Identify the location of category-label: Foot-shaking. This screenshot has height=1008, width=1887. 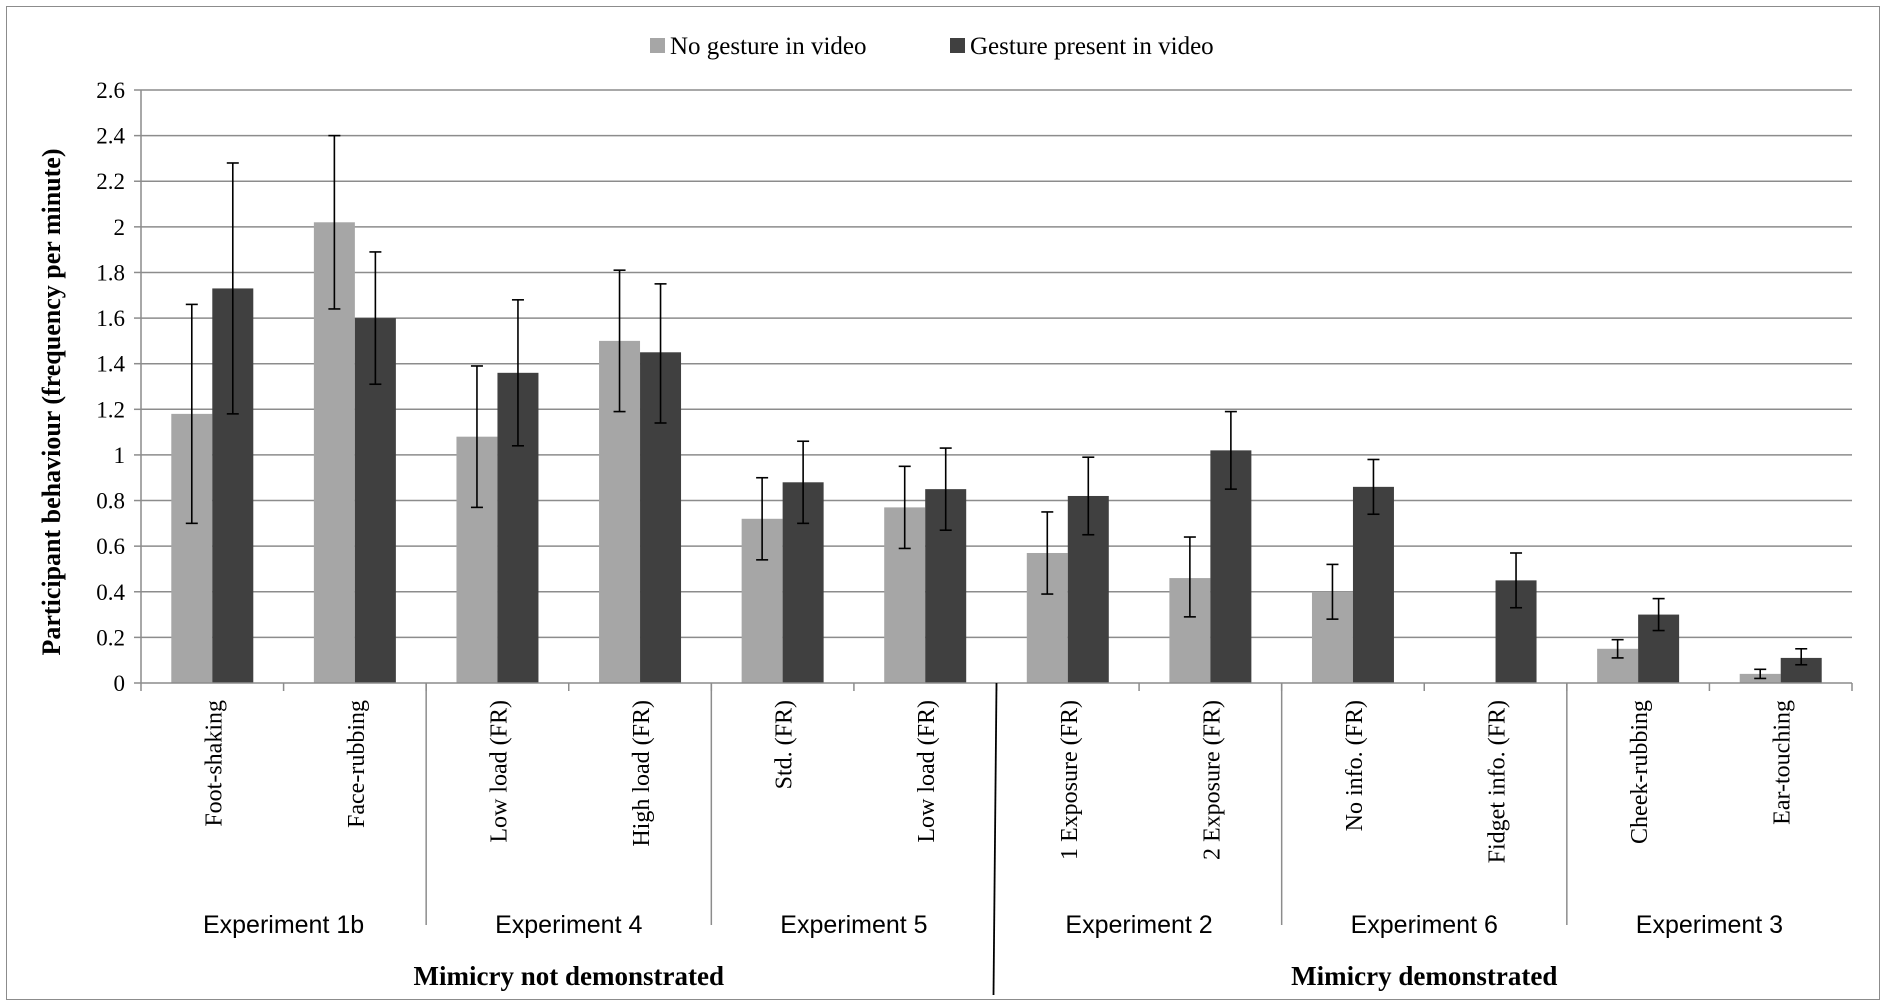
(214, 763).